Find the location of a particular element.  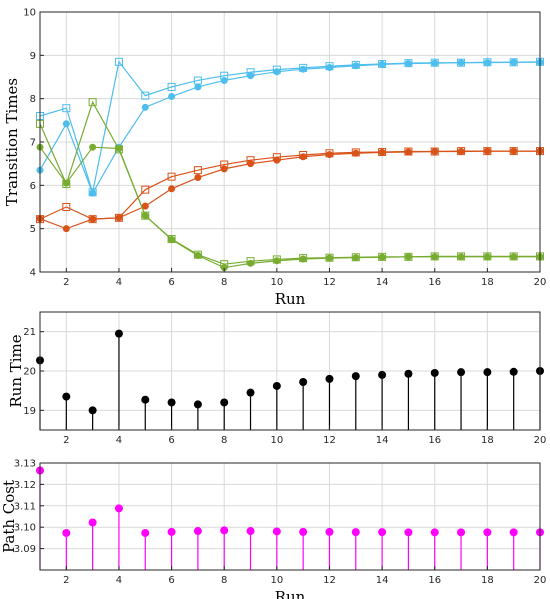

series-4-square is located at coordinates (290, 185).